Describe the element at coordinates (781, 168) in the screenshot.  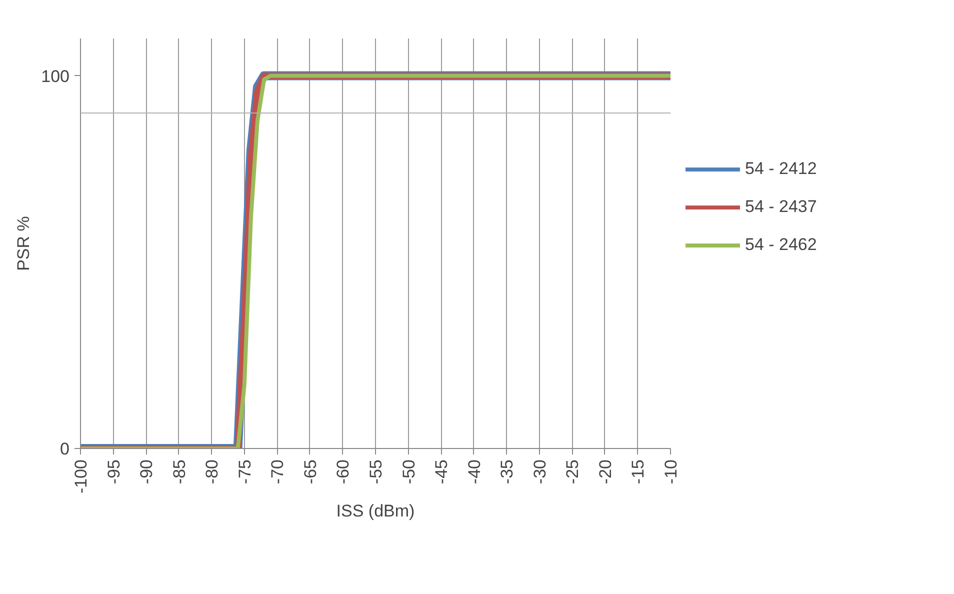
I see `legend-label: 54 - 2412` at that location.